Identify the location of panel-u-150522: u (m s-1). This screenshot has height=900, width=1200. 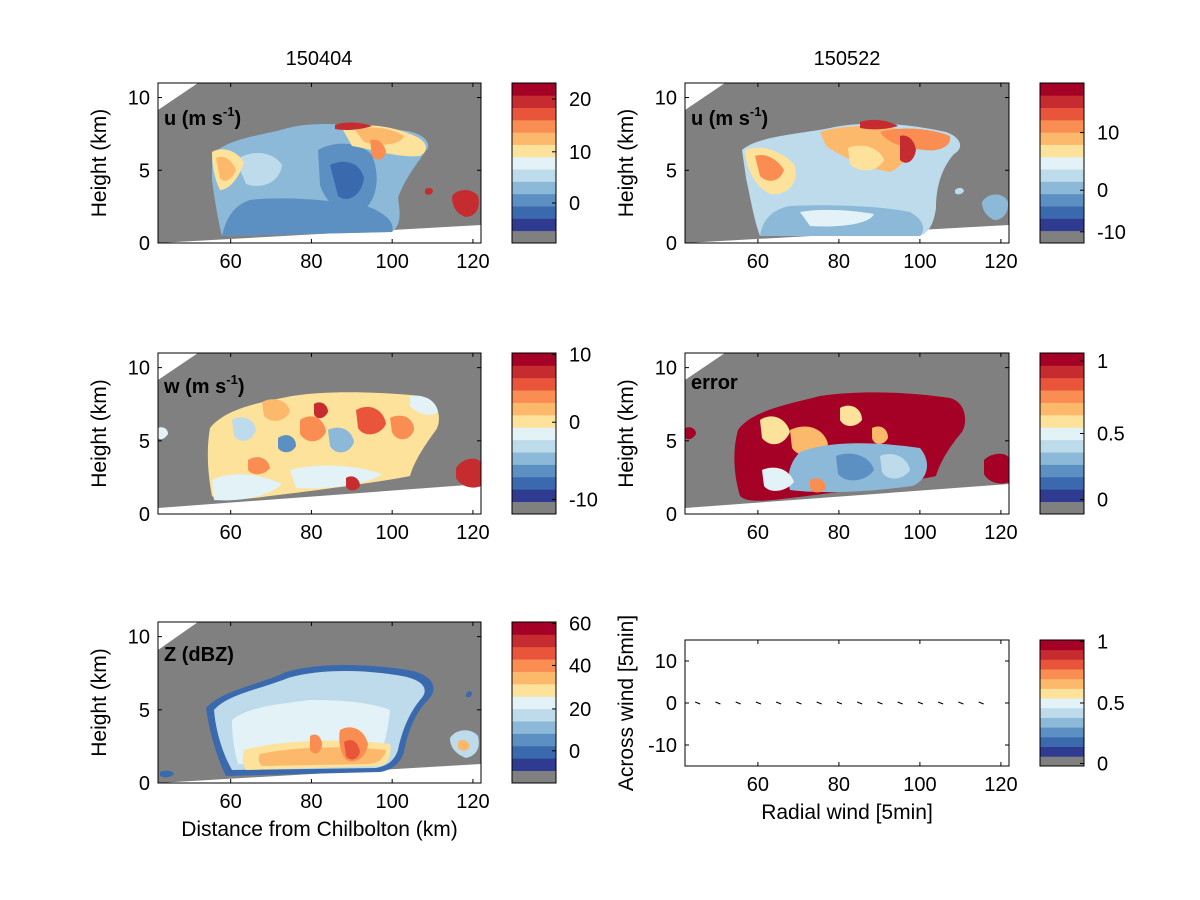
(847, 163).